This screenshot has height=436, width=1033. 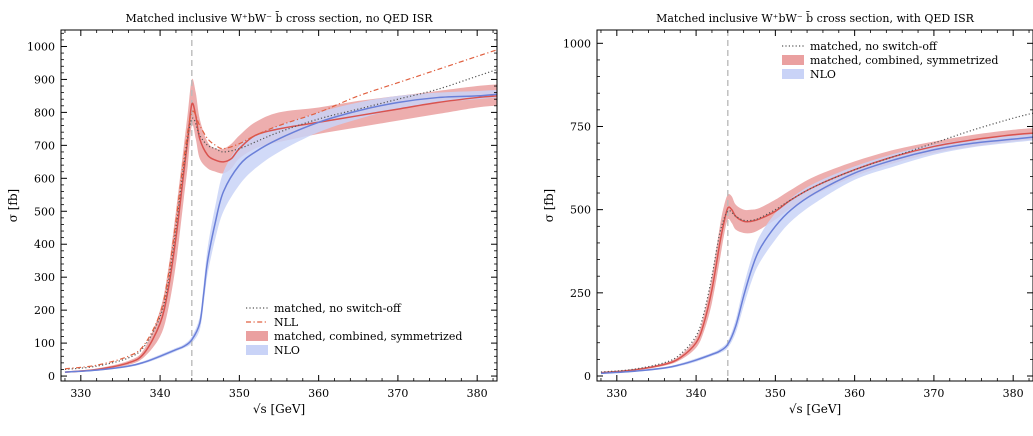 What do you see at coordinates (580, 293) in the screenshot?
I see `y-tick-label: 250` at bounding box center [580, 293].